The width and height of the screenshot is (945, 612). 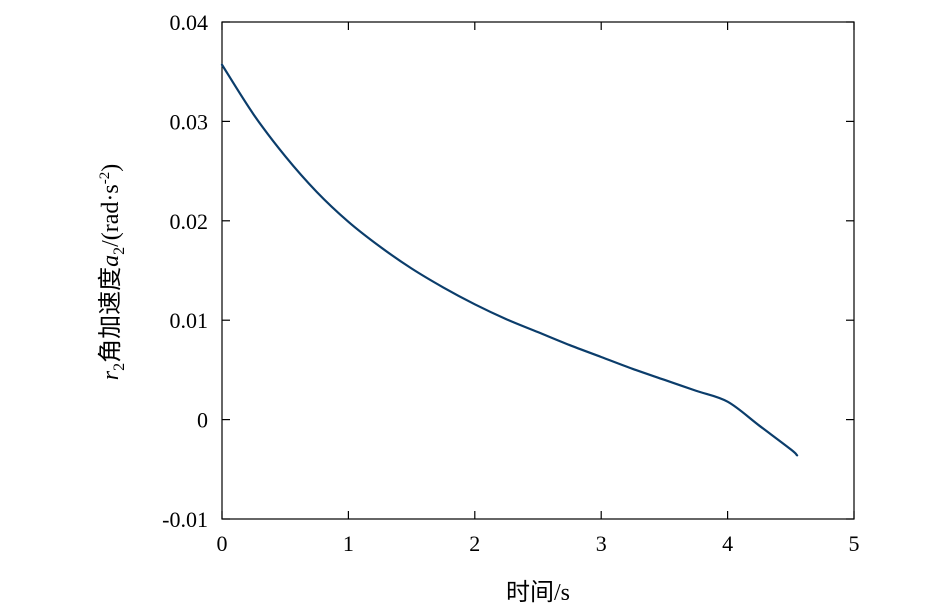 I want to click on y-axis-title-sym-sub: 2, so click(x=119, y=251).